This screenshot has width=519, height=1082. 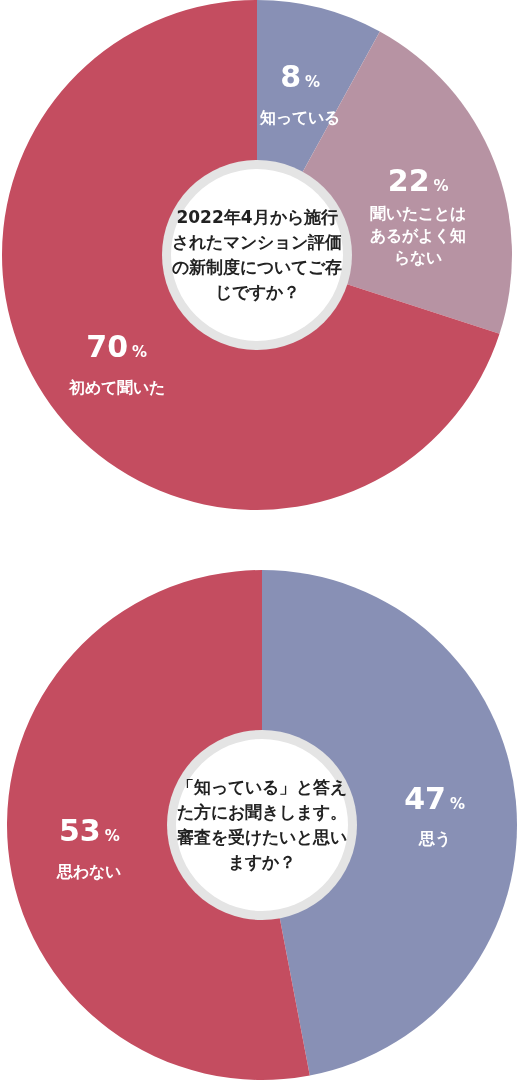 What do you see at coordinates (434, 839) in the screenshot?
I see `slice-label: 思う` at bounding box center [434, 839].